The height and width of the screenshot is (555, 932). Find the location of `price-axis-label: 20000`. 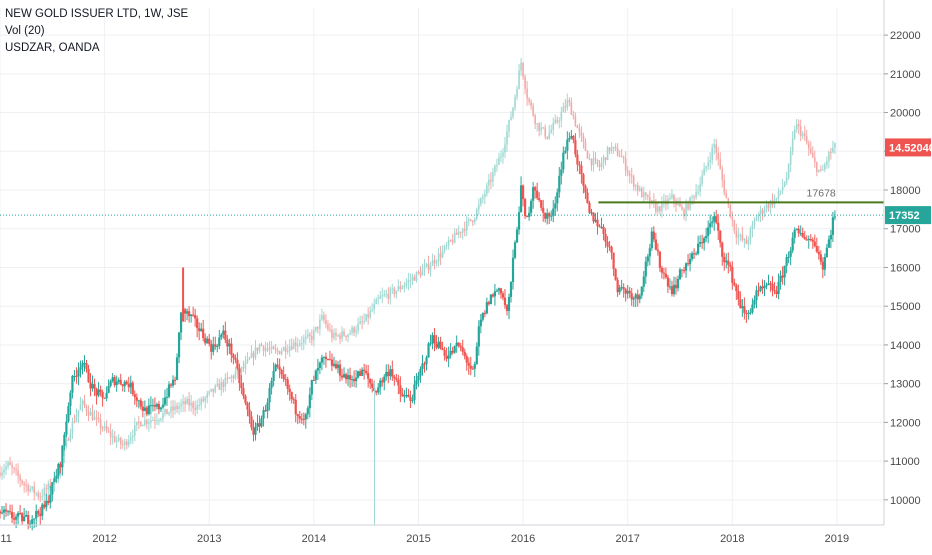

price-axis-label: 20000 is located at coordinates (905, 114).